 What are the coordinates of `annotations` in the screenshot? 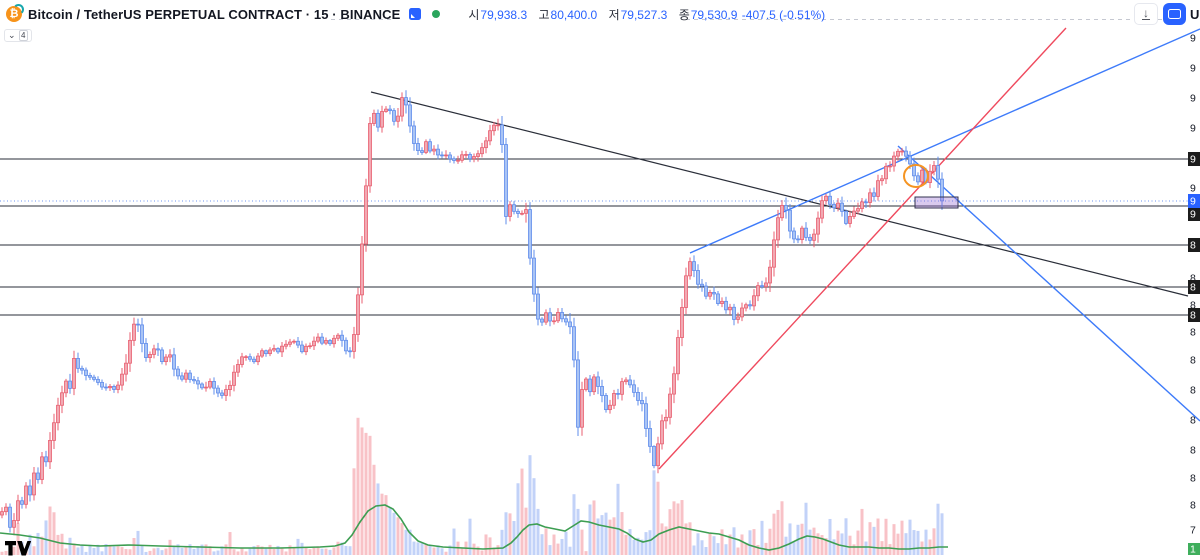 It's located at (931, 186).